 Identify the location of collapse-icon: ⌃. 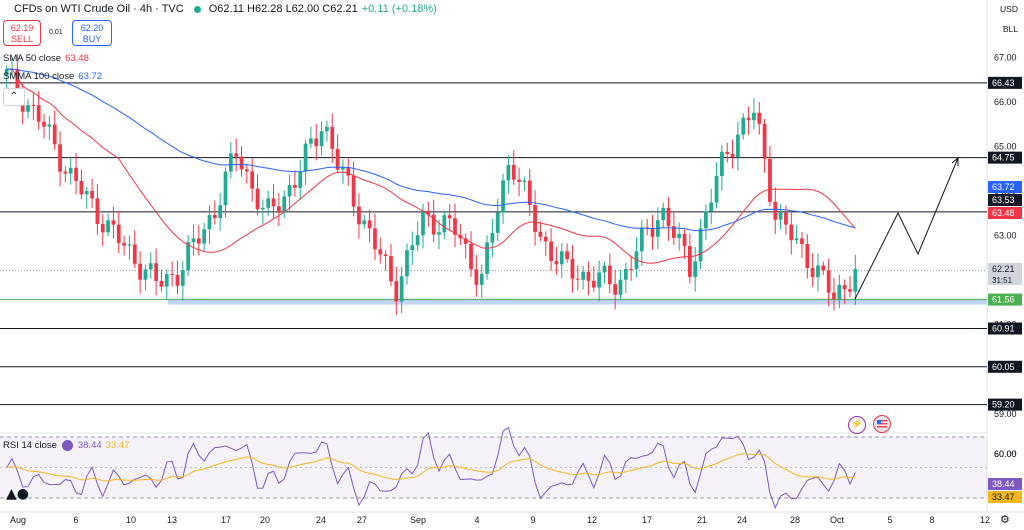
(14, 97).